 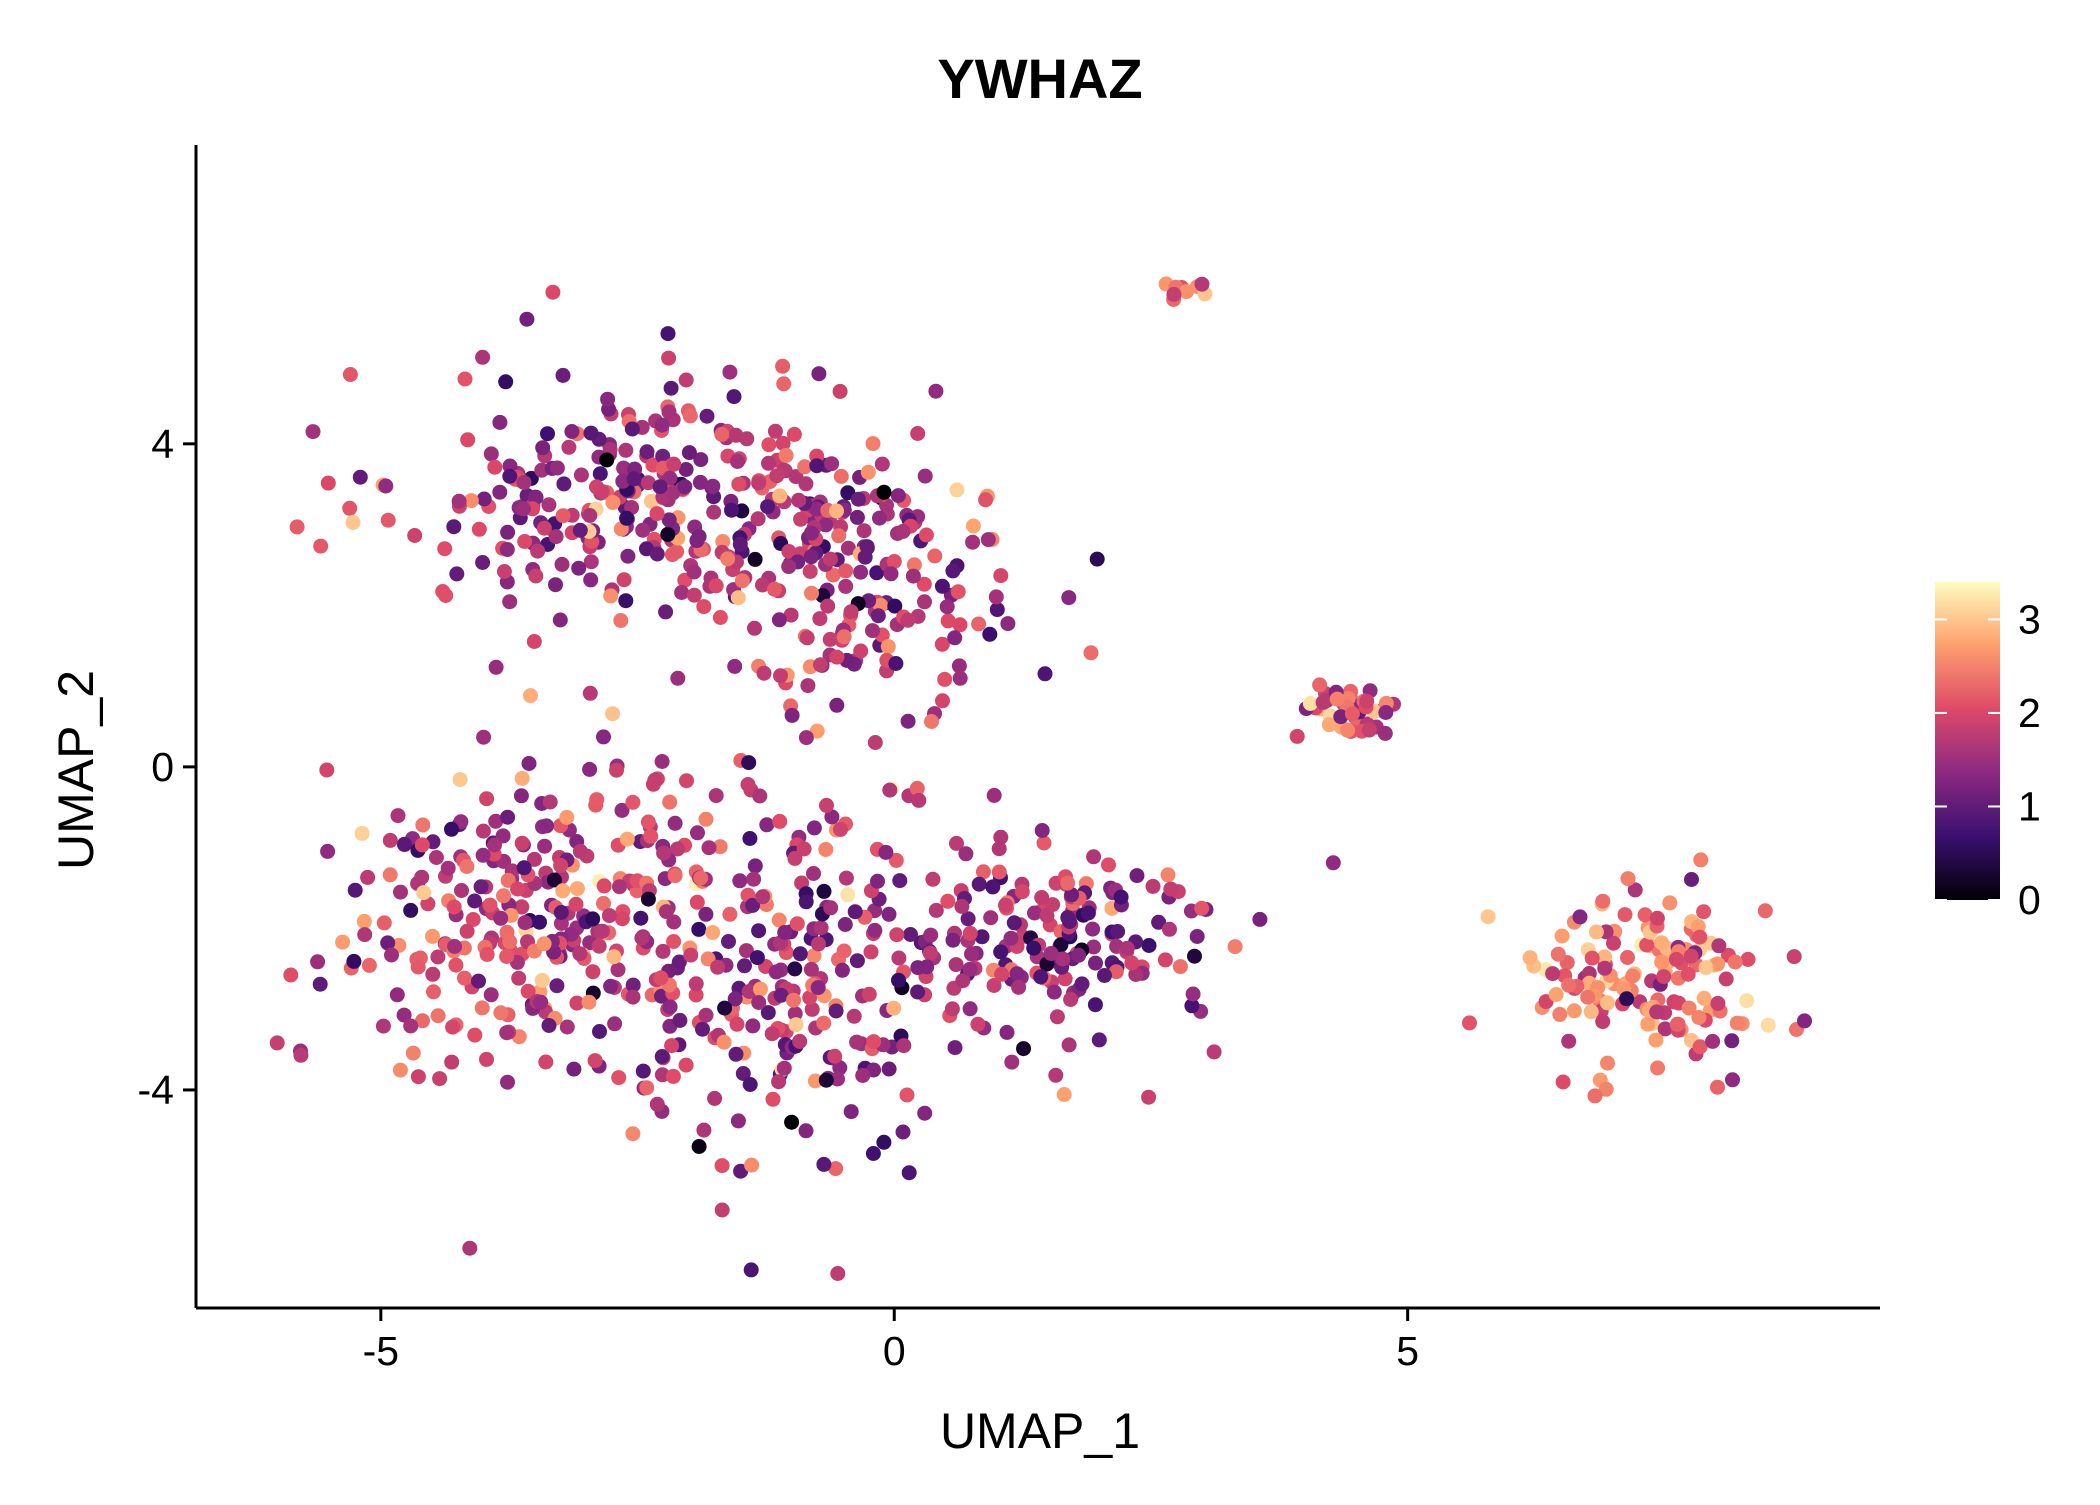 I want to click on x-tick-label: 0, so click(x=894, y=1351).